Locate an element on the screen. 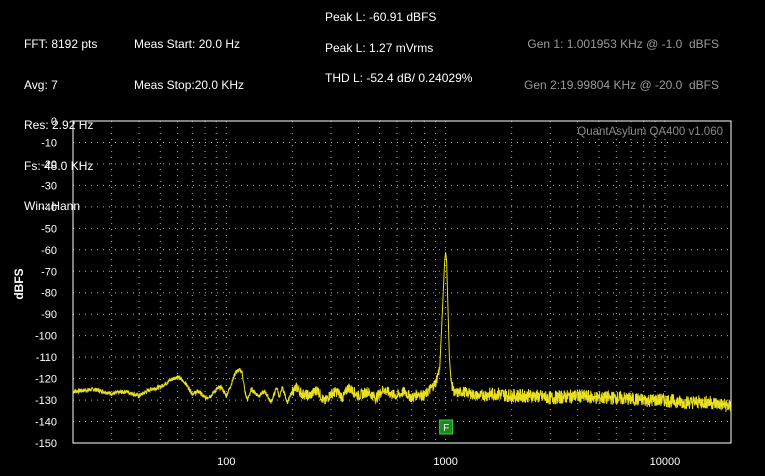 The image size is (765, 476). y-tick-label: -150 is located at coordinates (46, 444).